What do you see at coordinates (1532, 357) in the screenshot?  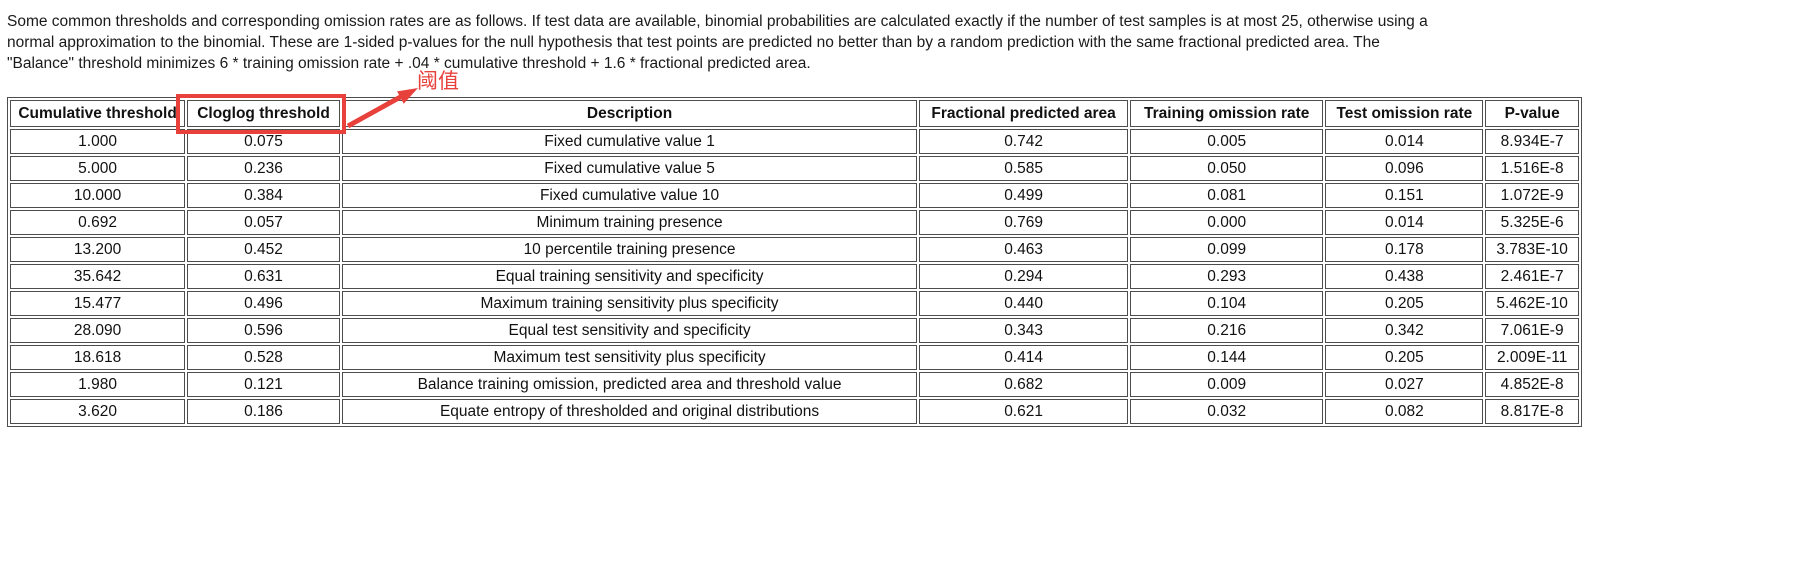 I see `table-cell: 2.009E-11` at bounding box center [1532, 357].